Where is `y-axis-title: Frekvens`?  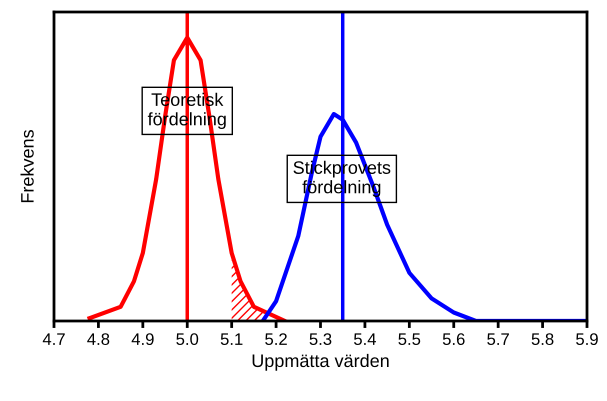
y-axis-title: Frekvens is located at coordinates (27, 166).